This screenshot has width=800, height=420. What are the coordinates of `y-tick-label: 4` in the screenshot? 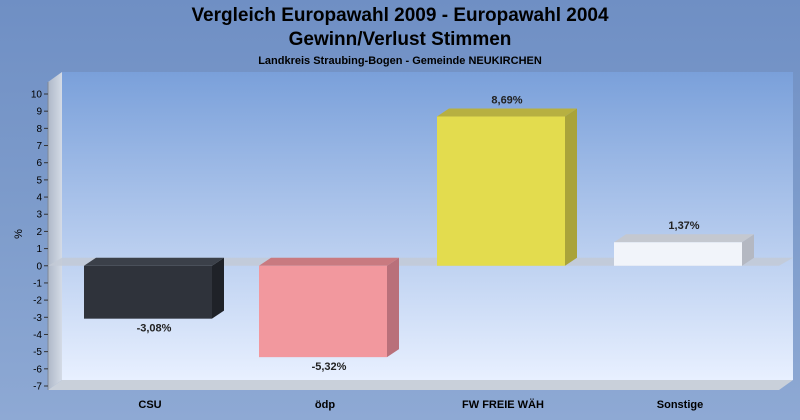 It's located at (39, 198).